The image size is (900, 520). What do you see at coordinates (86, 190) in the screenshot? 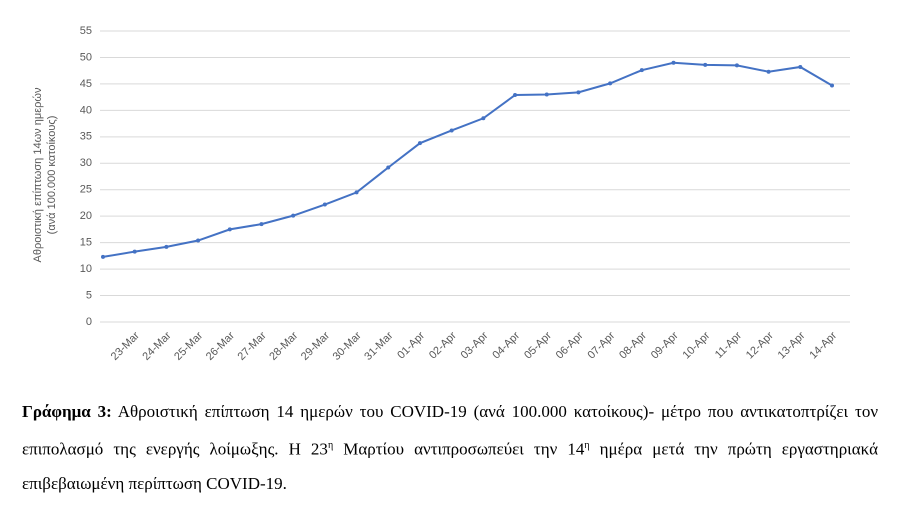
I see `y-tick-label: 25` at bounding box center [86, 190].